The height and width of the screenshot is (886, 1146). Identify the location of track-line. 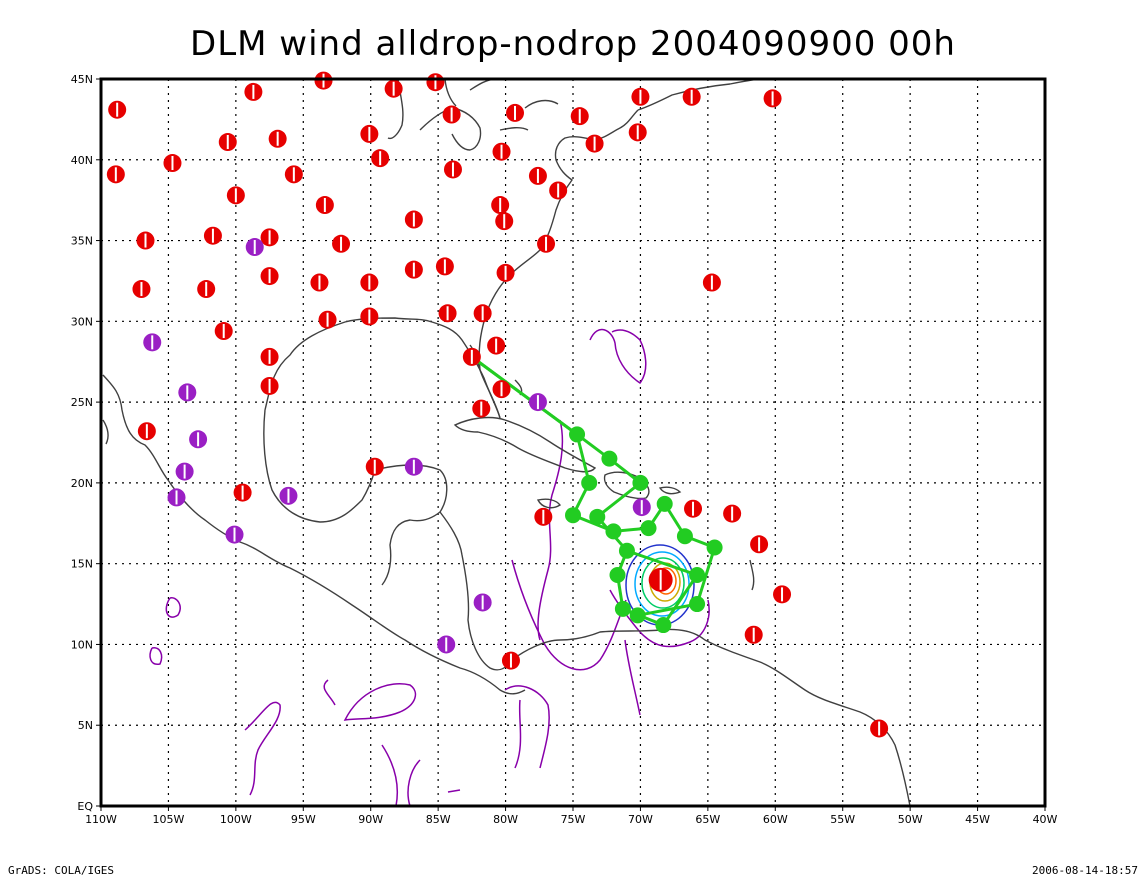
(593, 486).